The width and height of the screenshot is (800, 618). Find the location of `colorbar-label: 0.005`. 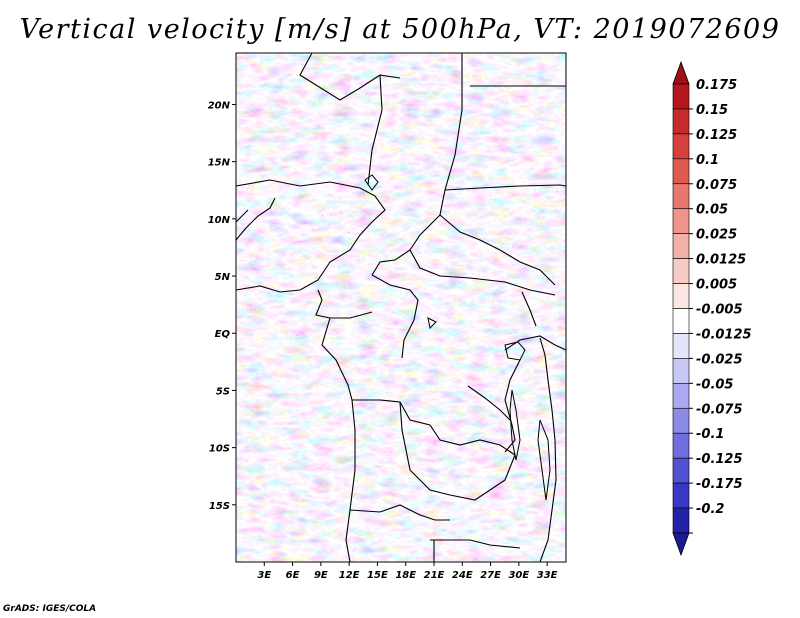

colorbar-label: 0.005 is located at coordinates (716, 285).